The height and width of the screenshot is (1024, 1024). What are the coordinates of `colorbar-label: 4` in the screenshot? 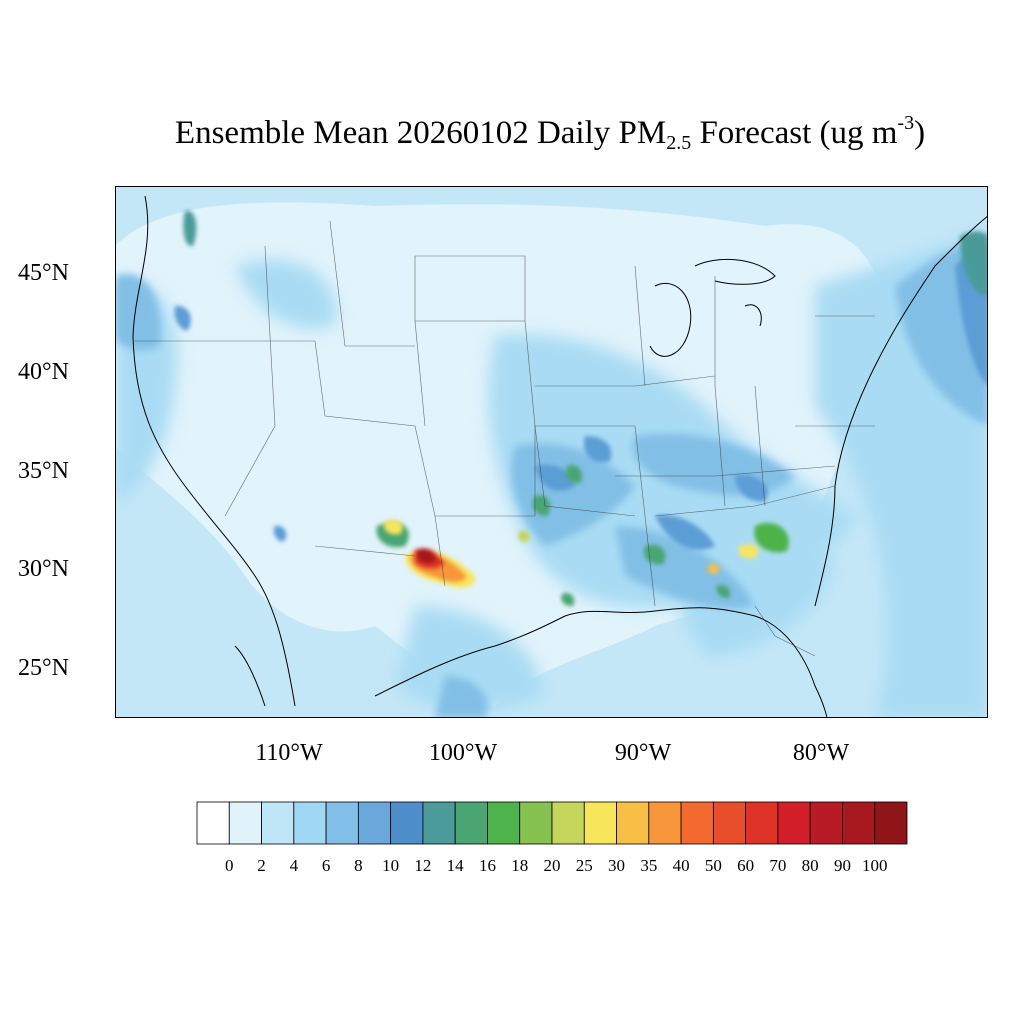 It's located at (294, 865).